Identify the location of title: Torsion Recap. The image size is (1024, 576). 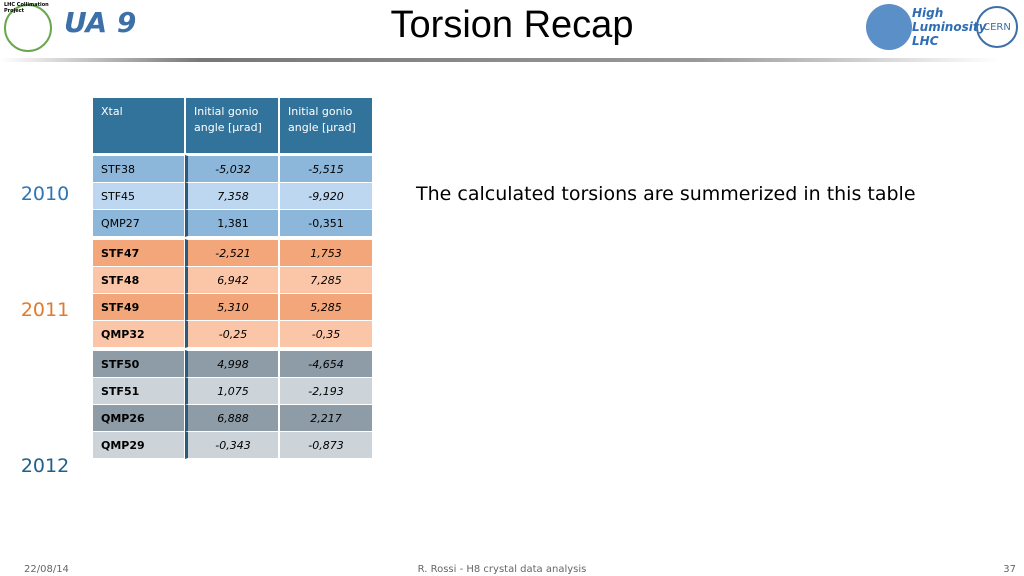
(512, 25).